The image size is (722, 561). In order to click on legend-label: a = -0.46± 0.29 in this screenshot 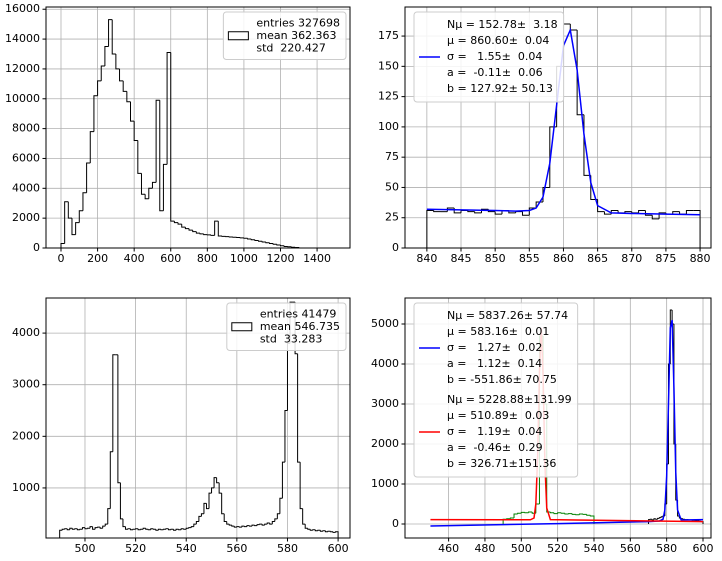, I will do `click(495, 447)`.